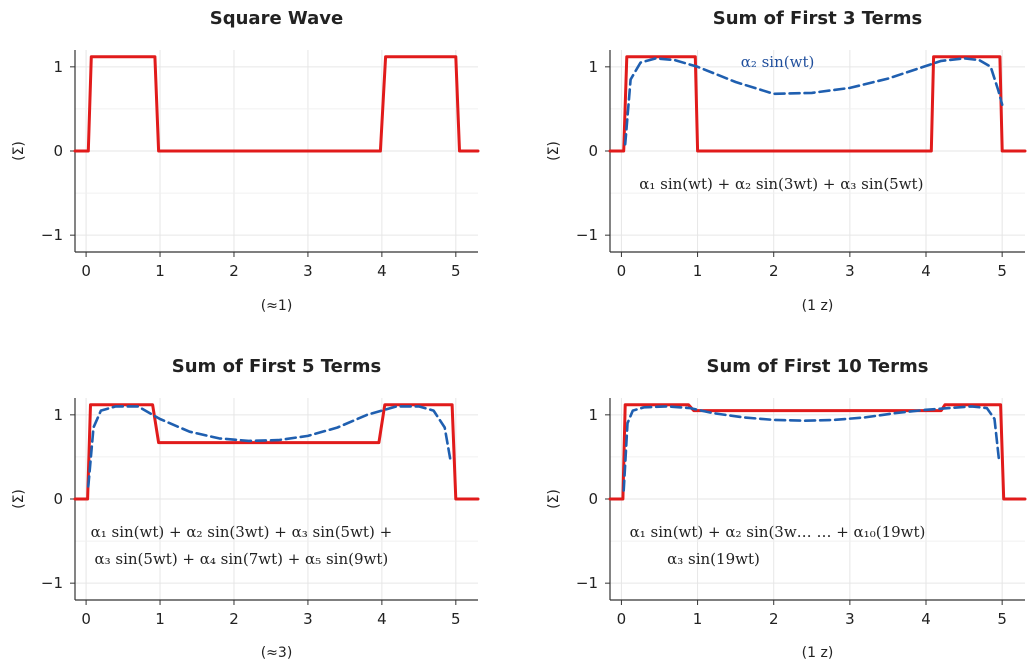 The height and width of the screenshot is (667, 1027). Describe the element at coordinates (276, 366) in the screenshot. I see `subplot-title: Sum of First 5 Terms` at that location.